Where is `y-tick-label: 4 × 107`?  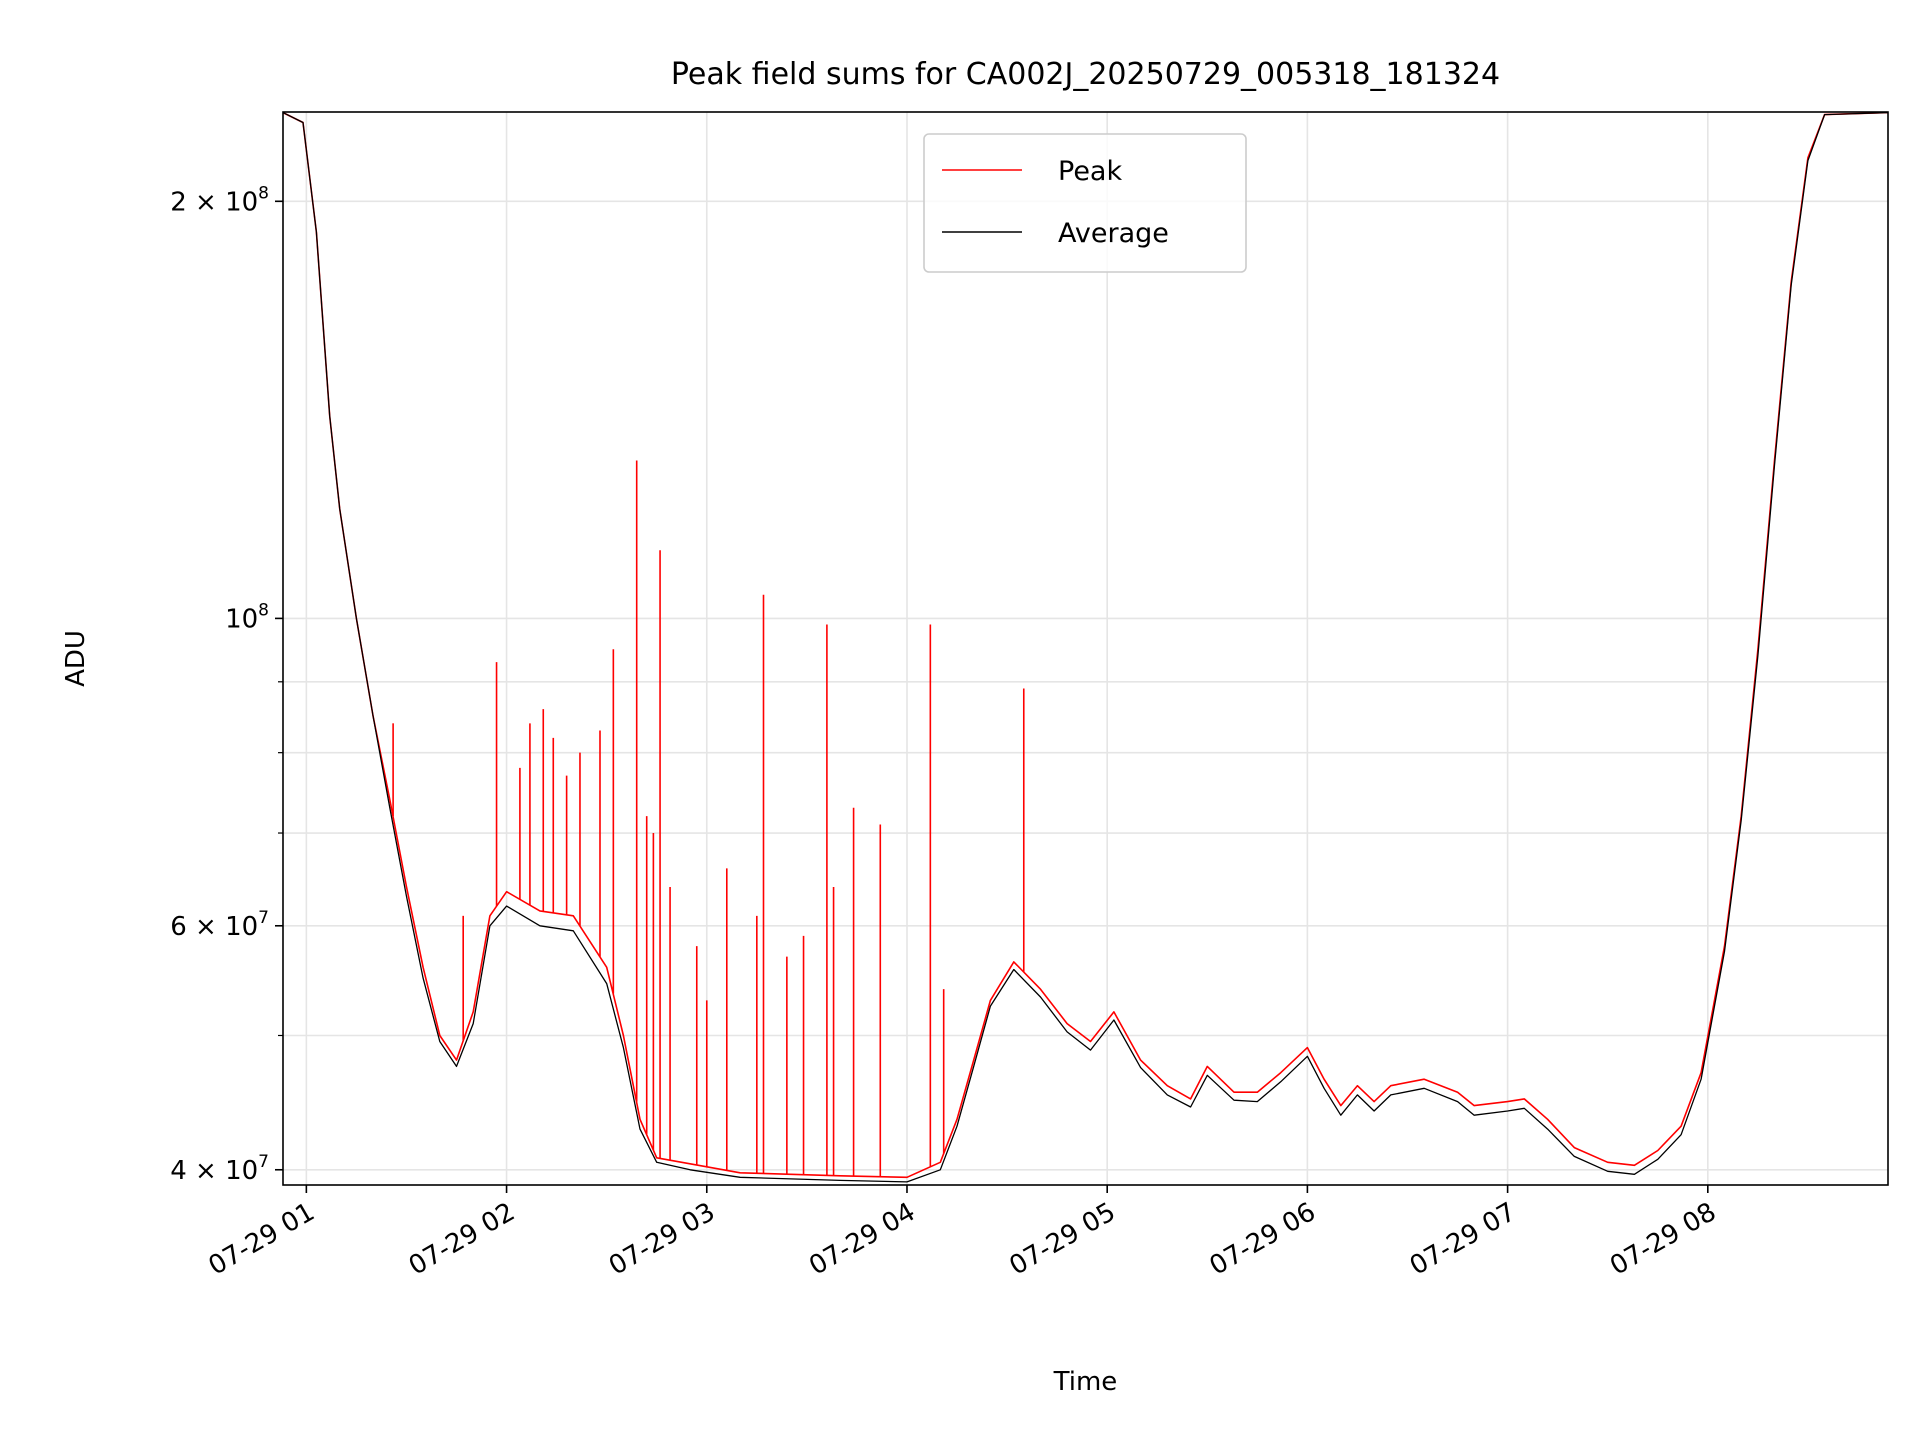 y-tick-label: 4 × 107 is located at coordinates (219, 1169).